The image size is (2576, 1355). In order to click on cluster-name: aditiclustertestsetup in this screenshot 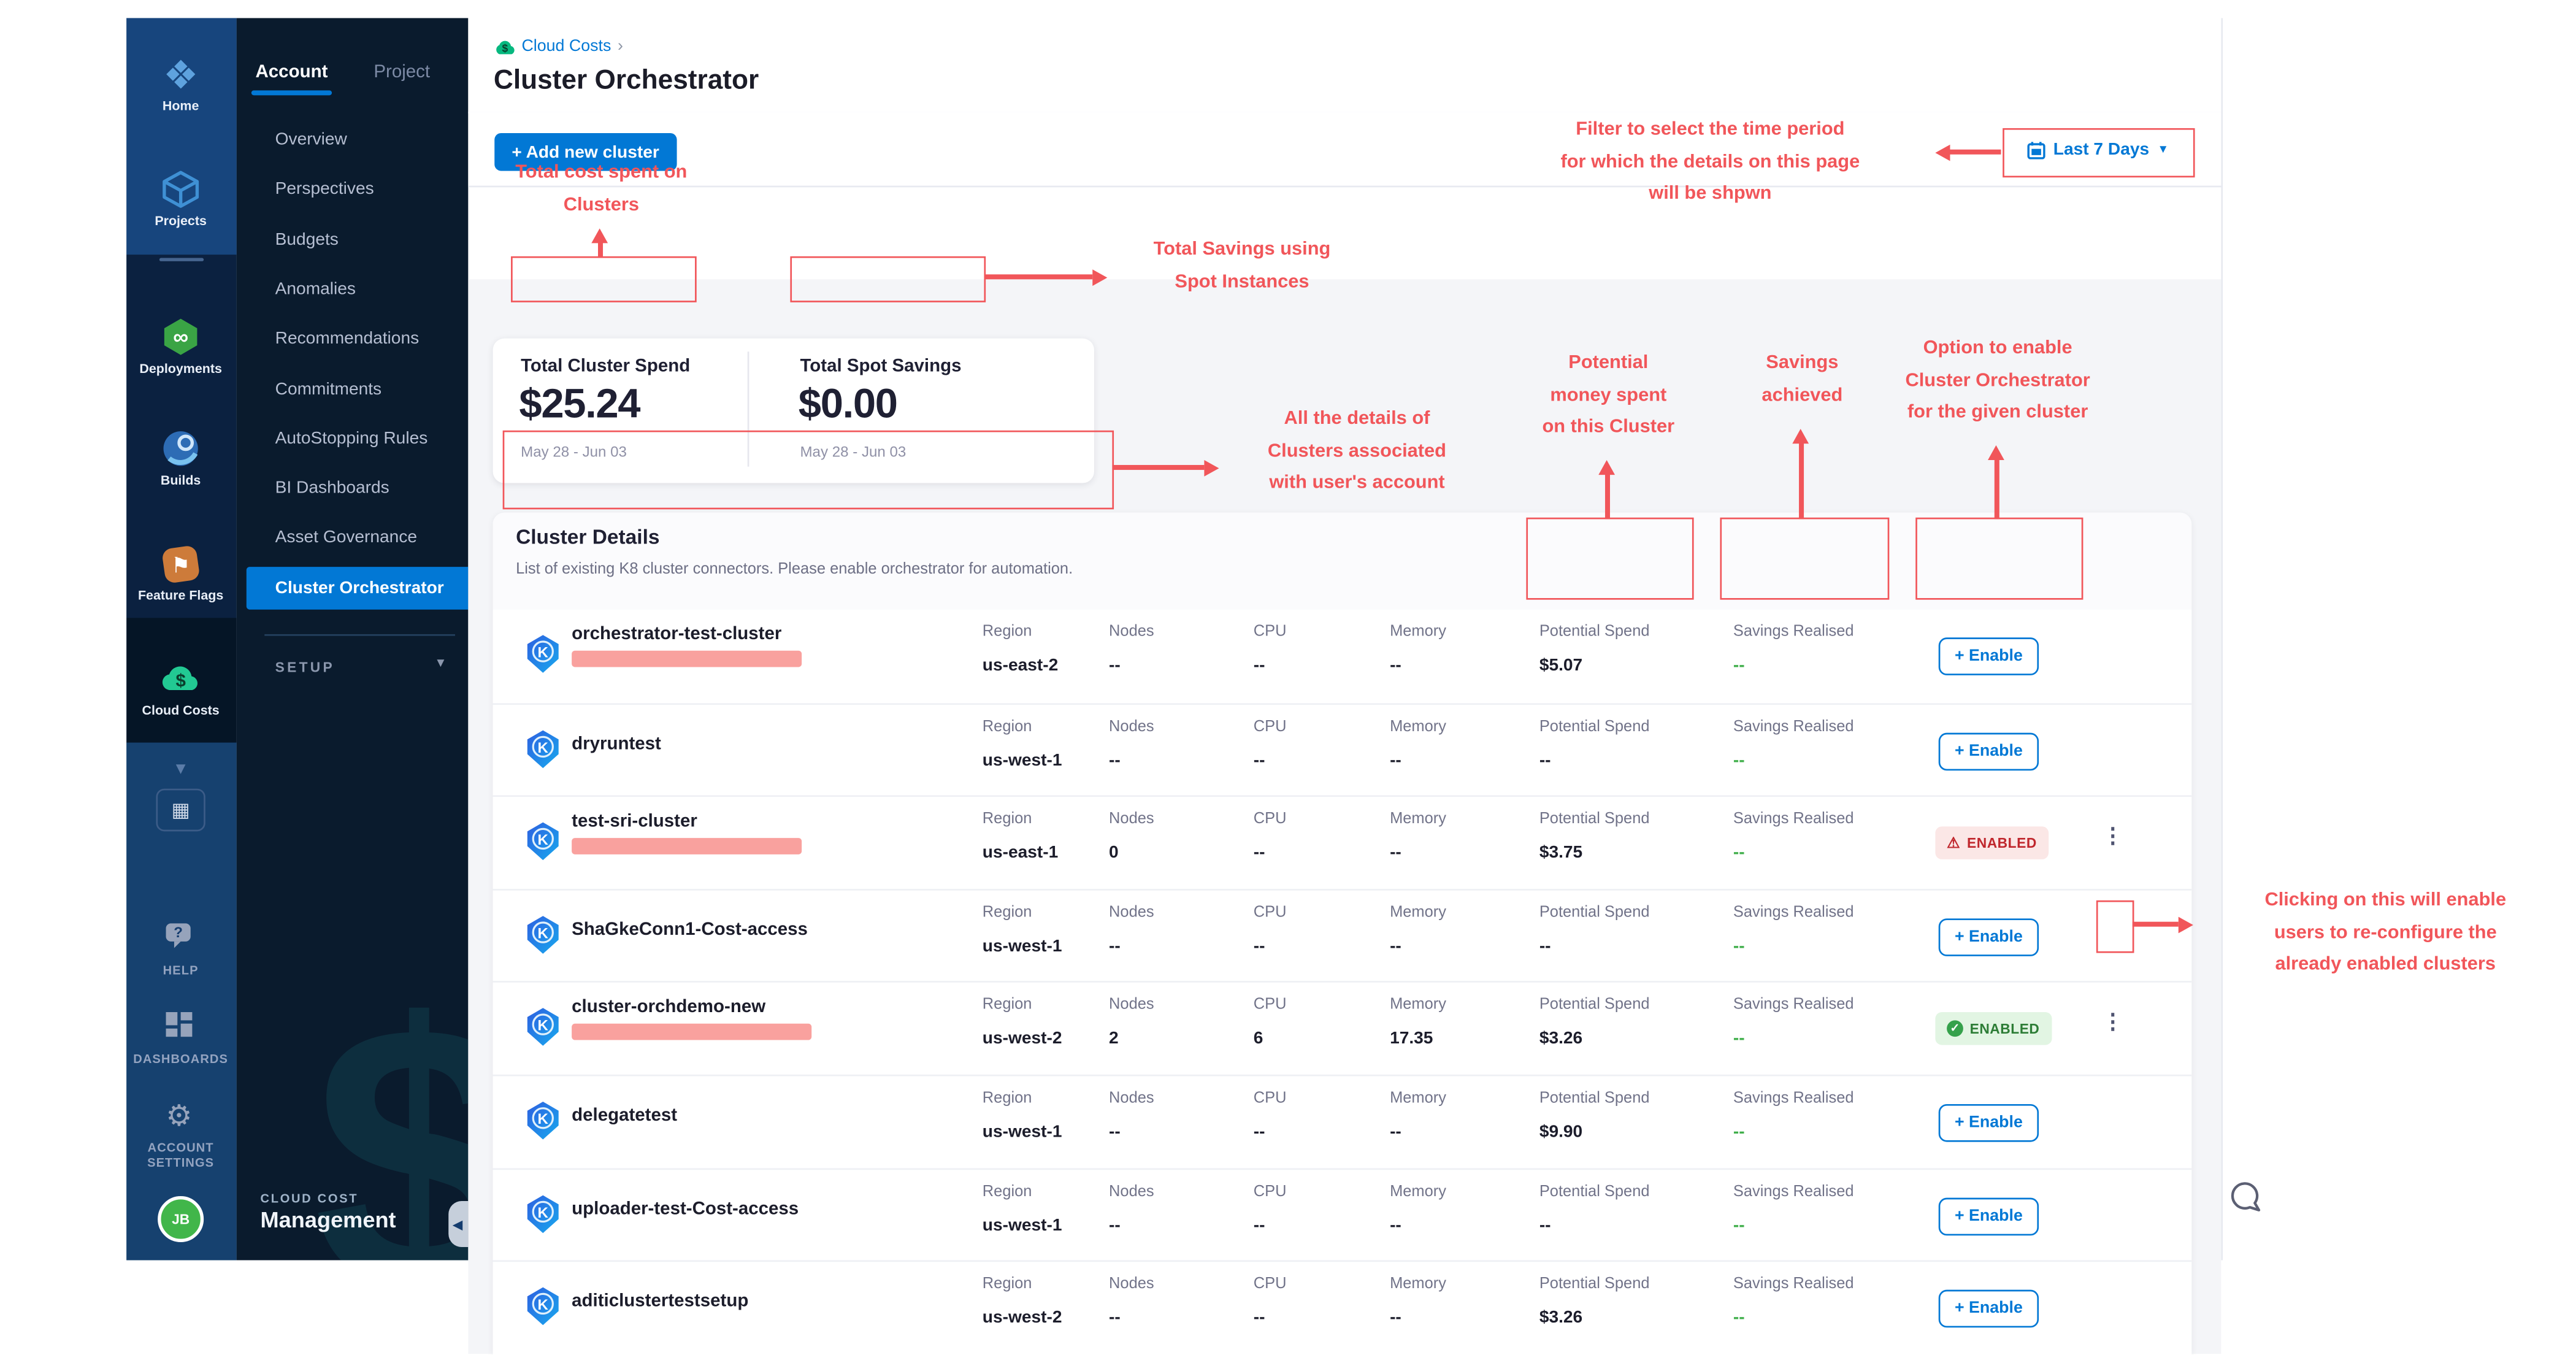, I will do `click(660, 1301)`.